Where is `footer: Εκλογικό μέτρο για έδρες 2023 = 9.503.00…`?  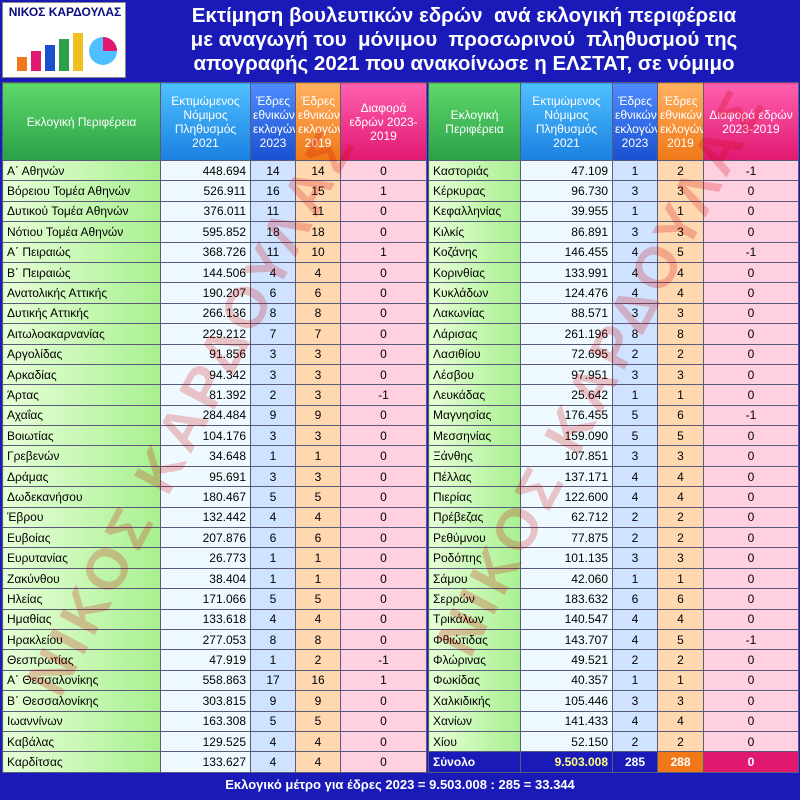 footer: Εκλογικό μέτρο για έδρες 2023 = 9.503.00… is located at coordinates (400, 784).